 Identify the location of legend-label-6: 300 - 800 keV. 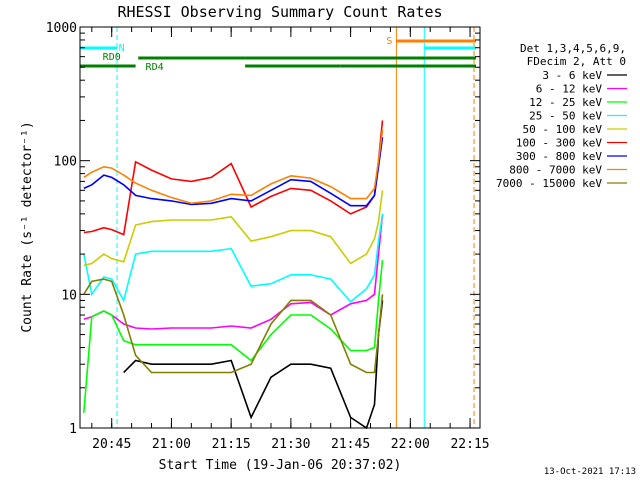
(559, 156).